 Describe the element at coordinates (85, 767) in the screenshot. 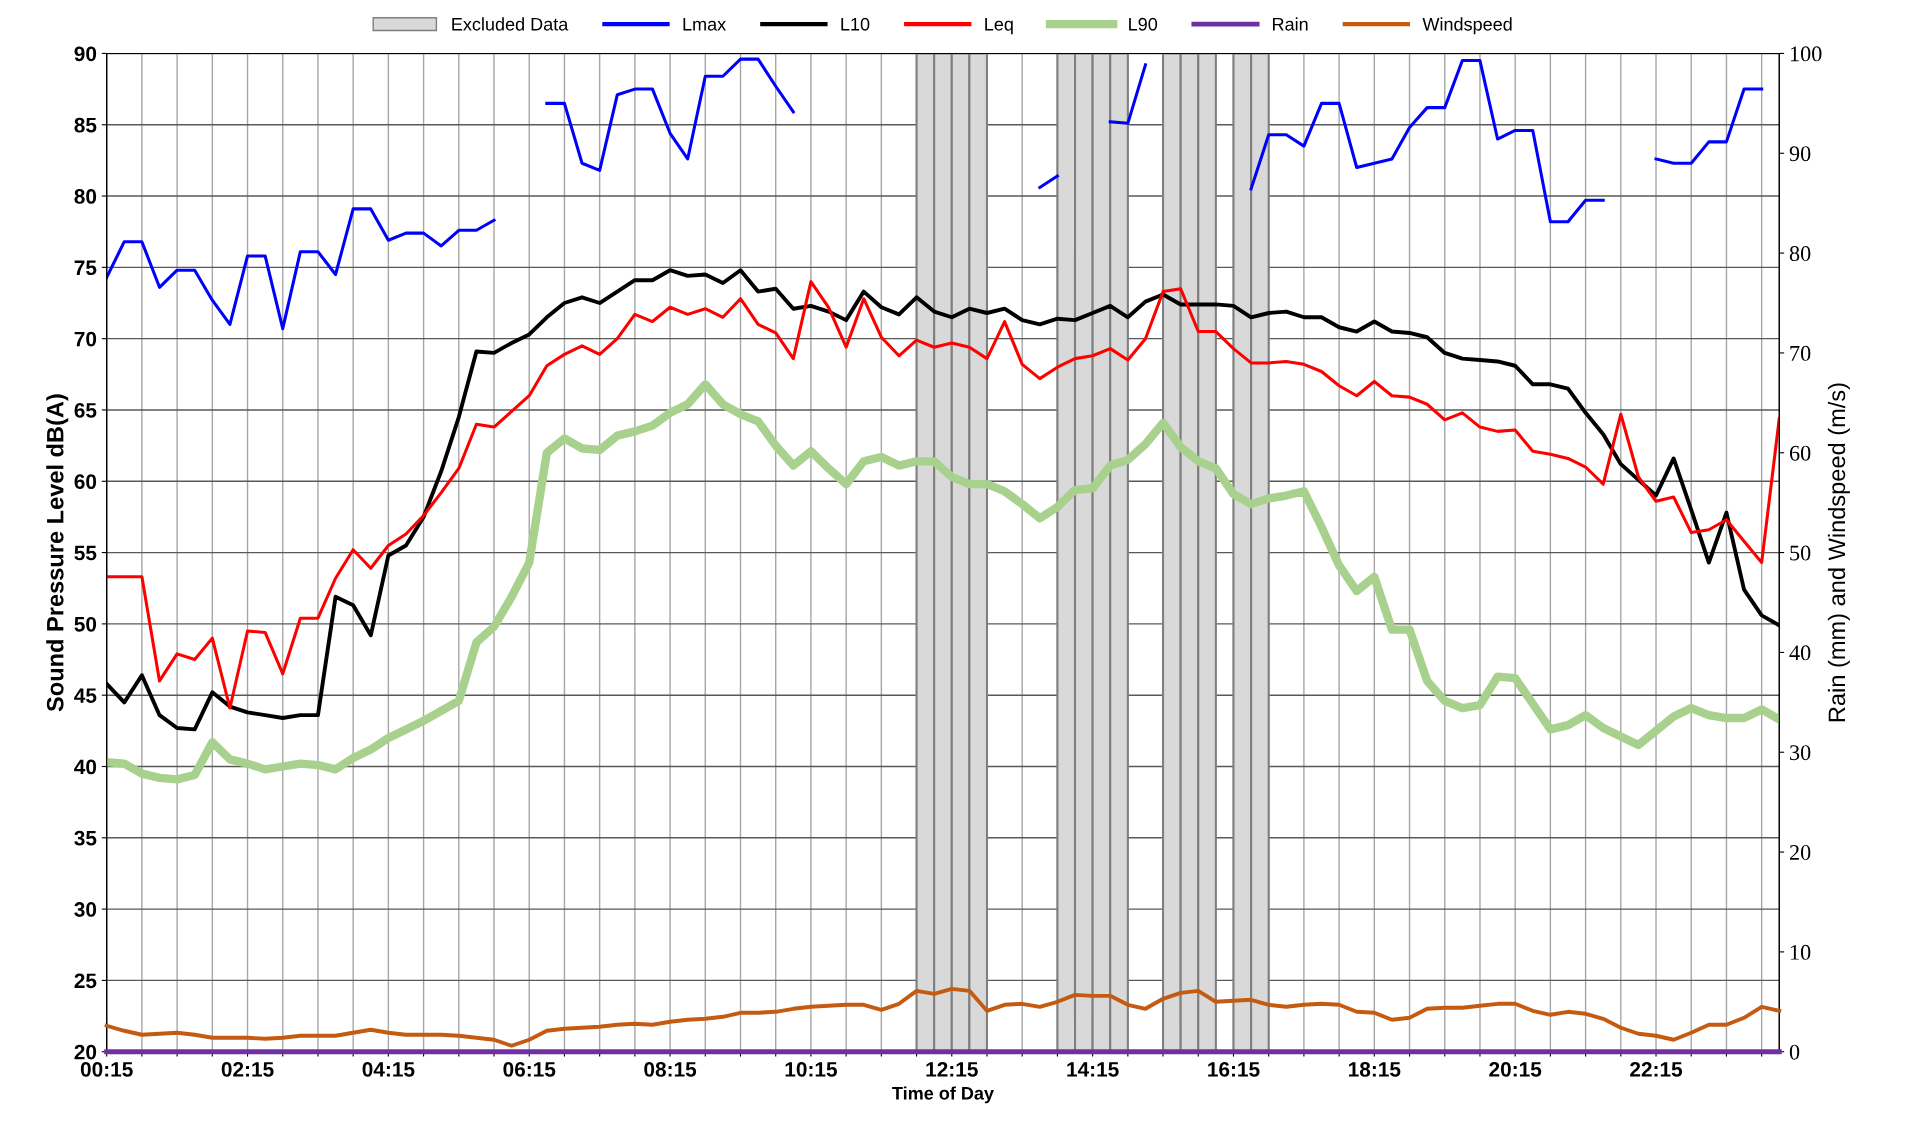

I see `y-tick-label: 40` at that location.